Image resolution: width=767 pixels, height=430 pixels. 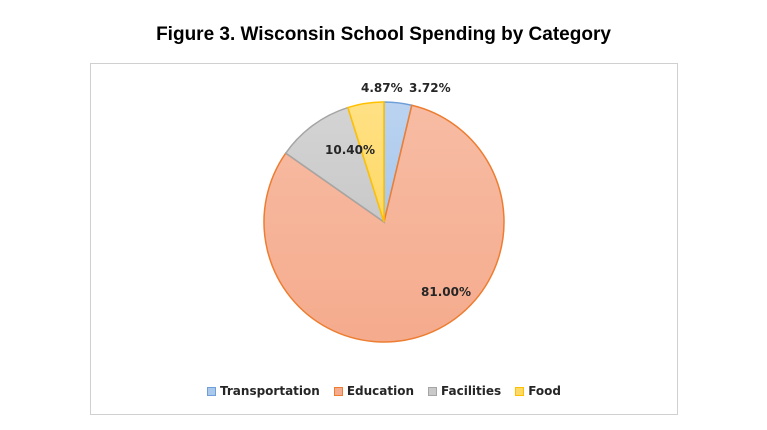 What do you see at coordinates (382, 88) in the screenshot?
I see `data-label-food: 4.87%` at bounding box center [382, 88].